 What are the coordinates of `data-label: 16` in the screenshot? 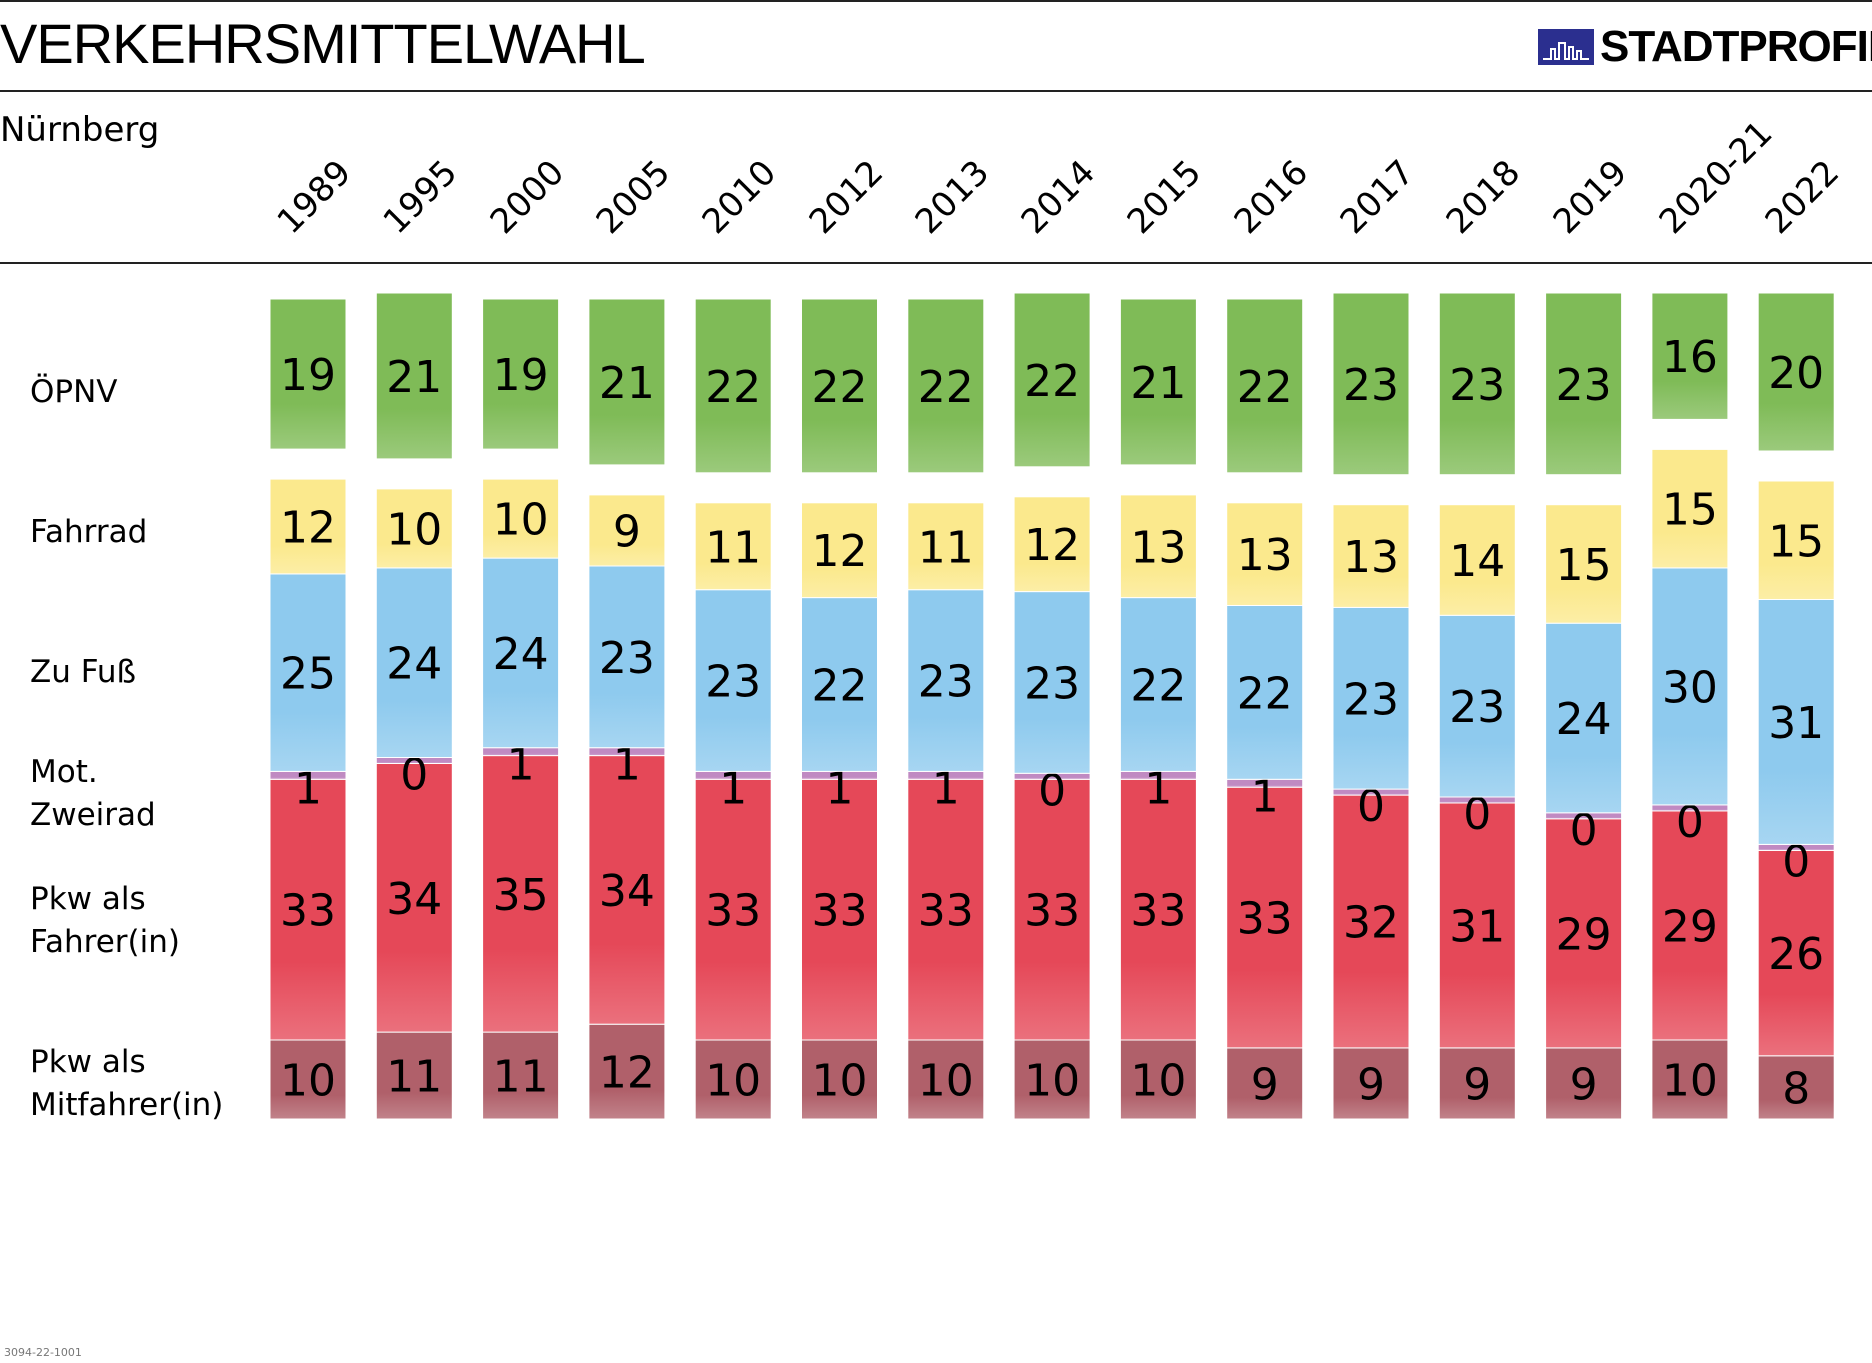 It's located at (1690, 357).